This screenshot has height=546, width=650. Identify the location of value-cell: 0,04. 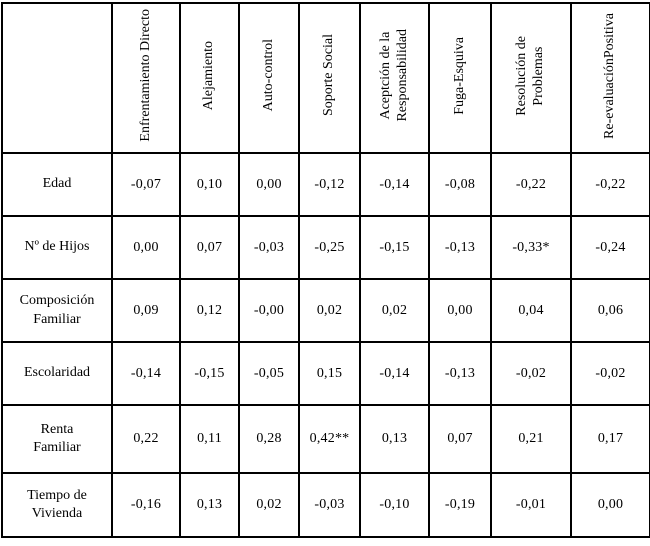
(531, 310).